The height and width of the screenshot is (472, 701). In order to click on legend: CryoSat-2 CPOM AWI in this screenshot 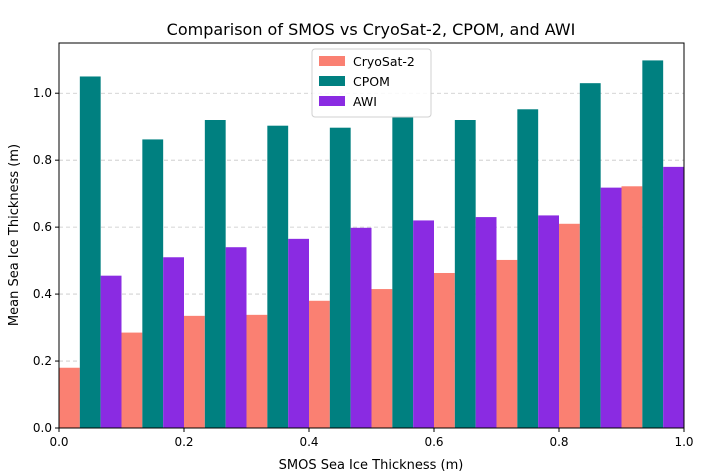, I will do `click(371, 83)`.